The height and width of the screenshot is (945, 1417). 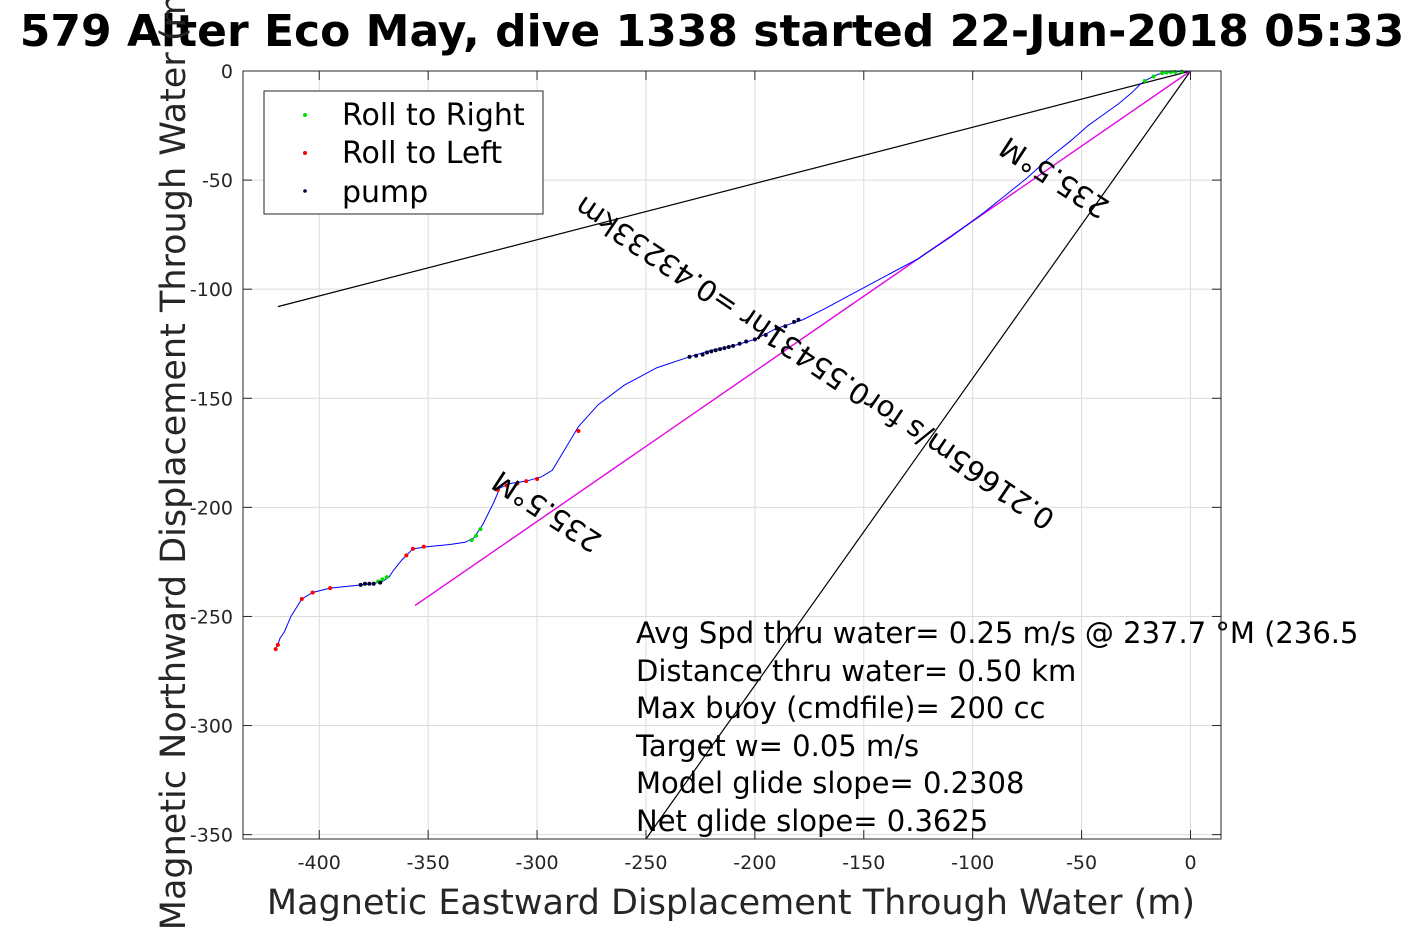 What do you see at coordinates (536, 863) in the screenshot?
I see `x-tick-label: -300` at bounding box center [536, 863].